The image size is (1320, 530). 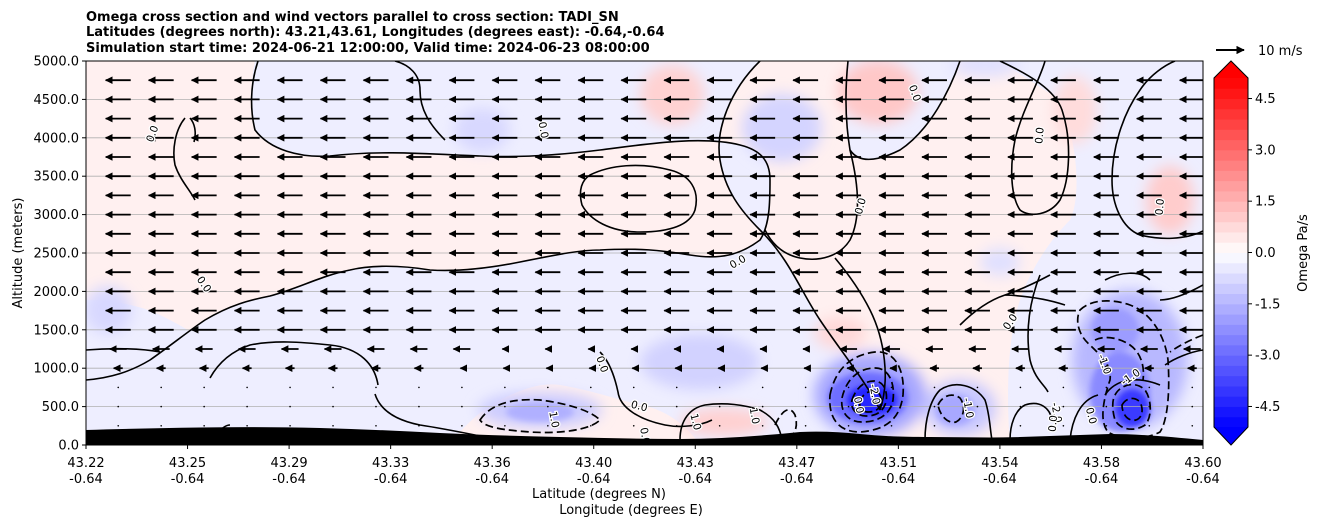 I want to click on y-tick-label: 1000.0, so click(x=57, y=369).